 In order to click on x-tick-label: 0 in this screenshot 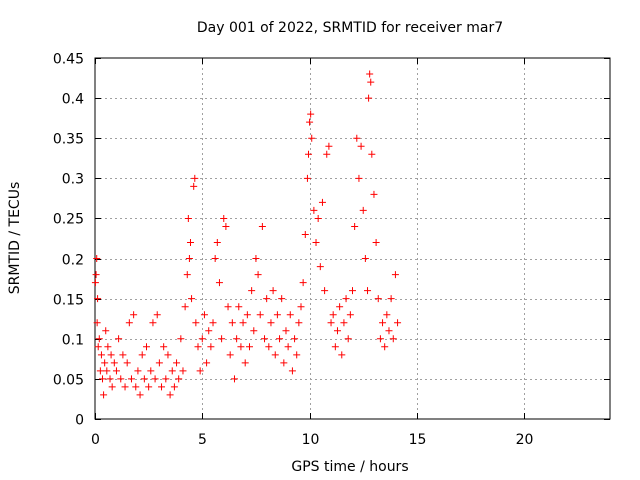, I will do `click(95, 440)`.